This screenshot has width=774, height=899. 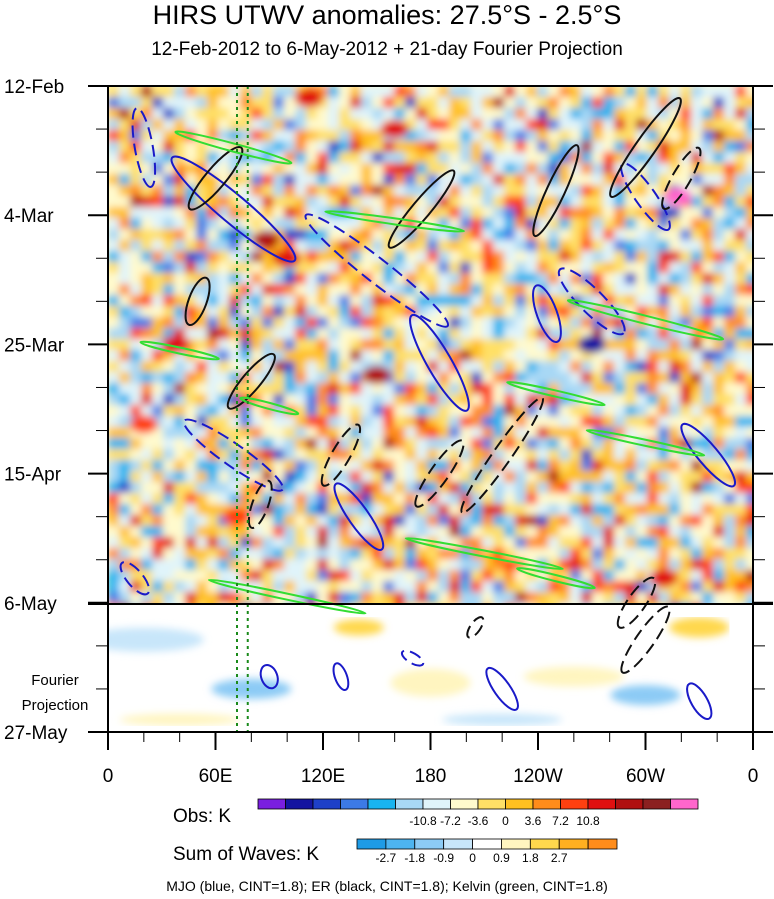 I want to click on colorbar-tick-label: 0, so click(x=505, y=821).